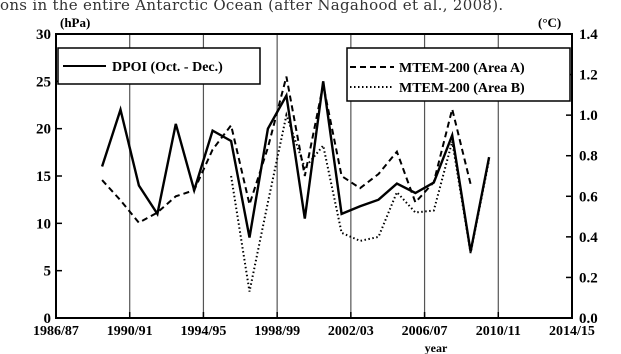 Image resolution: width=621 pixels, height=354 pixels. What do you see at coordinates (588, 157) in the screenshot?
I see `right-y-tick-label: 0.8` at bounding box center [588, 157].